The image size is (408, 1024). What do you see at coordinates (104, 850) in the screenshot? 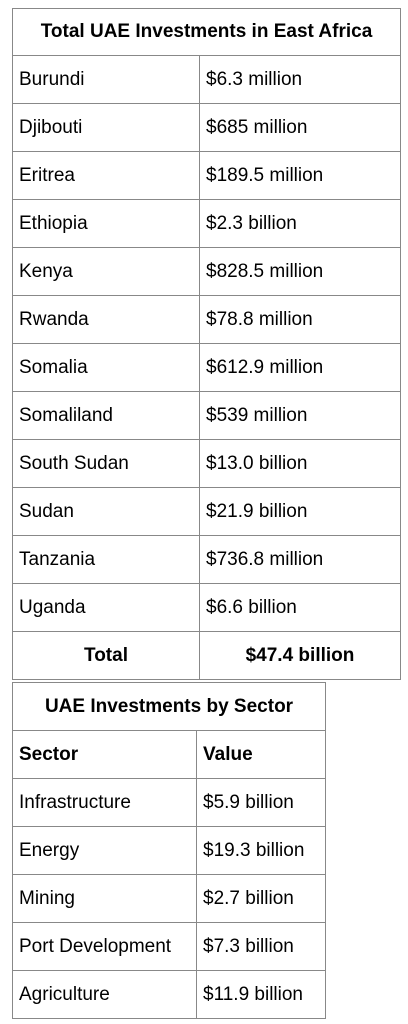
I see `sector-cell: Energy` at bounding box center [104, 850].